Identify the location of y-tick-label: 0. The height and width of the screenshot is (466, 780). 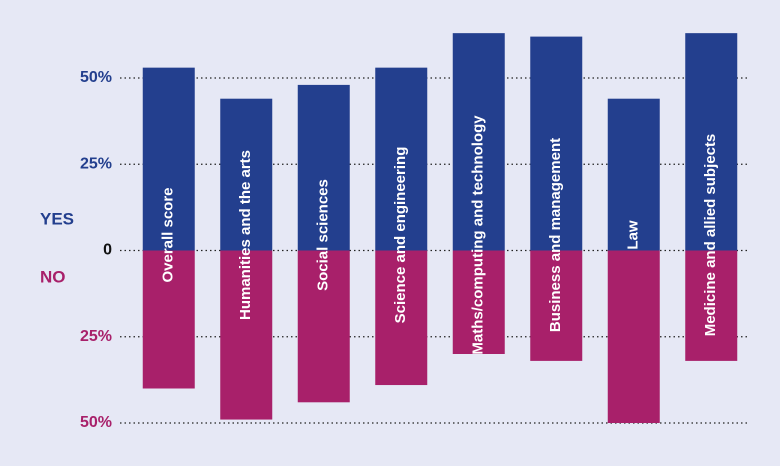
(107, 250).